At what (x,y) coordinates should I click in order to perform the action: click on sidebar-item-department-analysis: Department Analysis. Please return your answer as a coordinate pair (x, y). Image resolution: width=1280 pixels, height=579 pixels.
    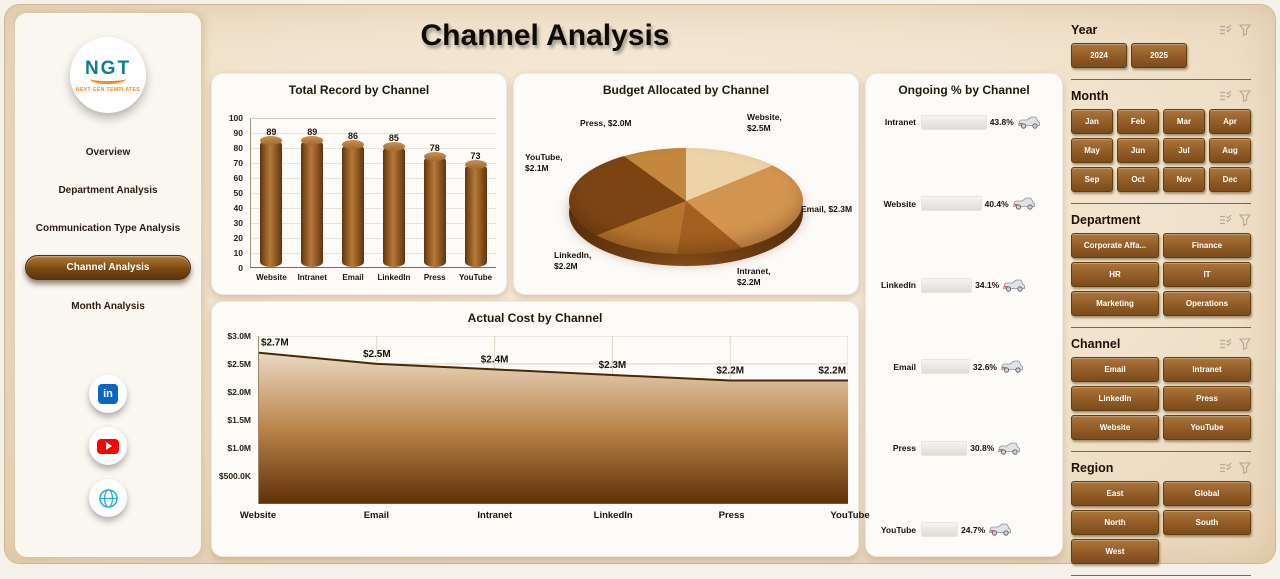
    Looking at the image, I should click on (108, 190).